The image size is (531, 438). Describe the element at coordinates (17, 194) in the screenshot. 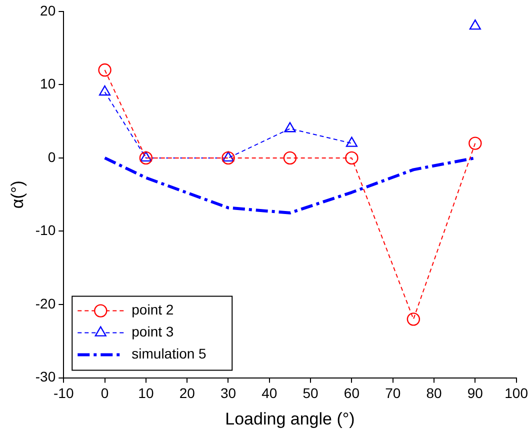

I see `y-axis-title: α(°)` at that location.